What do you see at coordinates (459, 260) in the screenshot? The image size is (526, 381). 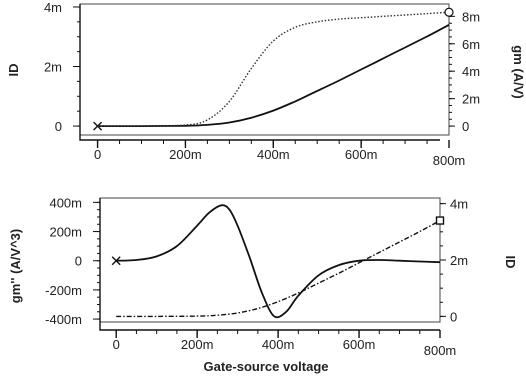 I see `bottom-y-right-tick-label: 2m` at bounding box center [459, 260].